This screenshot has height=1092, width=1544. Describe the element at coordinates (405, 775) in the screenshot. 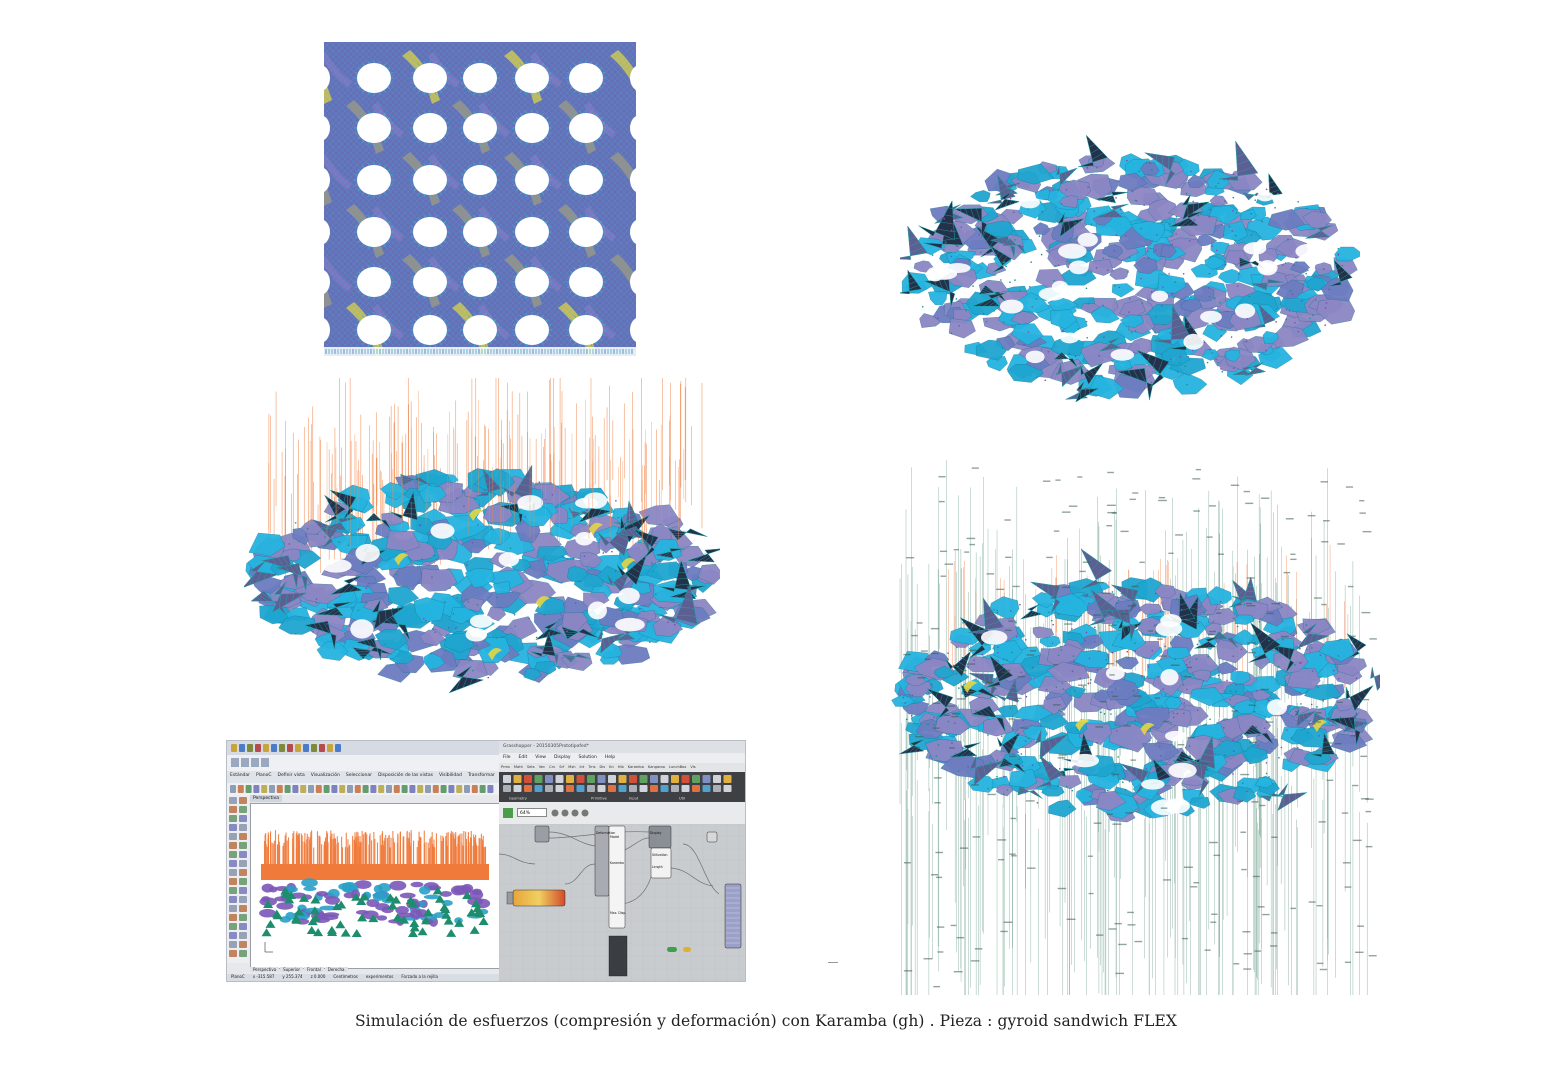

I see `rhino-toolbar-tab: Disposición de las vistas` at that location.